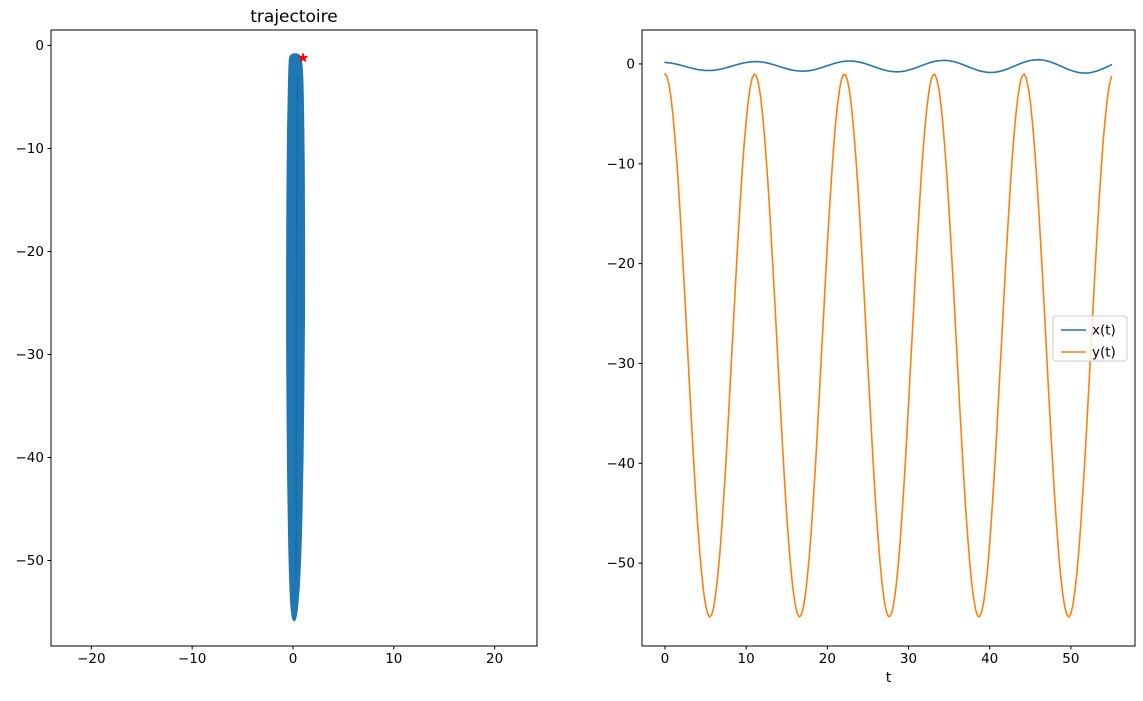  What do you see at coordinates (91, 659) in the screenshot?
I see `x-tick-label: −20` at bounding box center [91, 659].